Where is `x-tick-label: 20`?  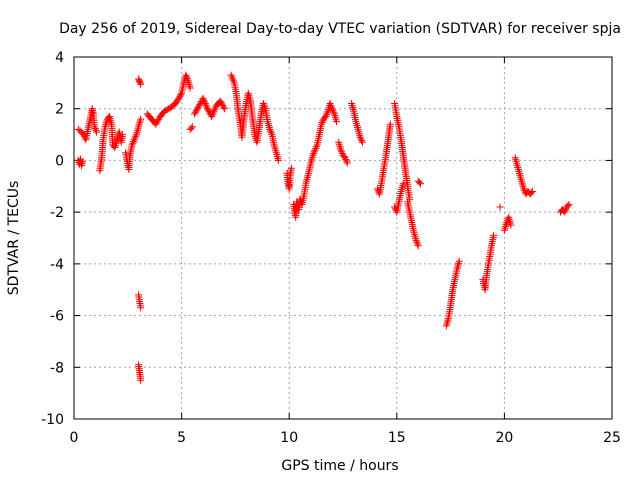 x-tick-label: 20 is located at coordinates (504, 438).